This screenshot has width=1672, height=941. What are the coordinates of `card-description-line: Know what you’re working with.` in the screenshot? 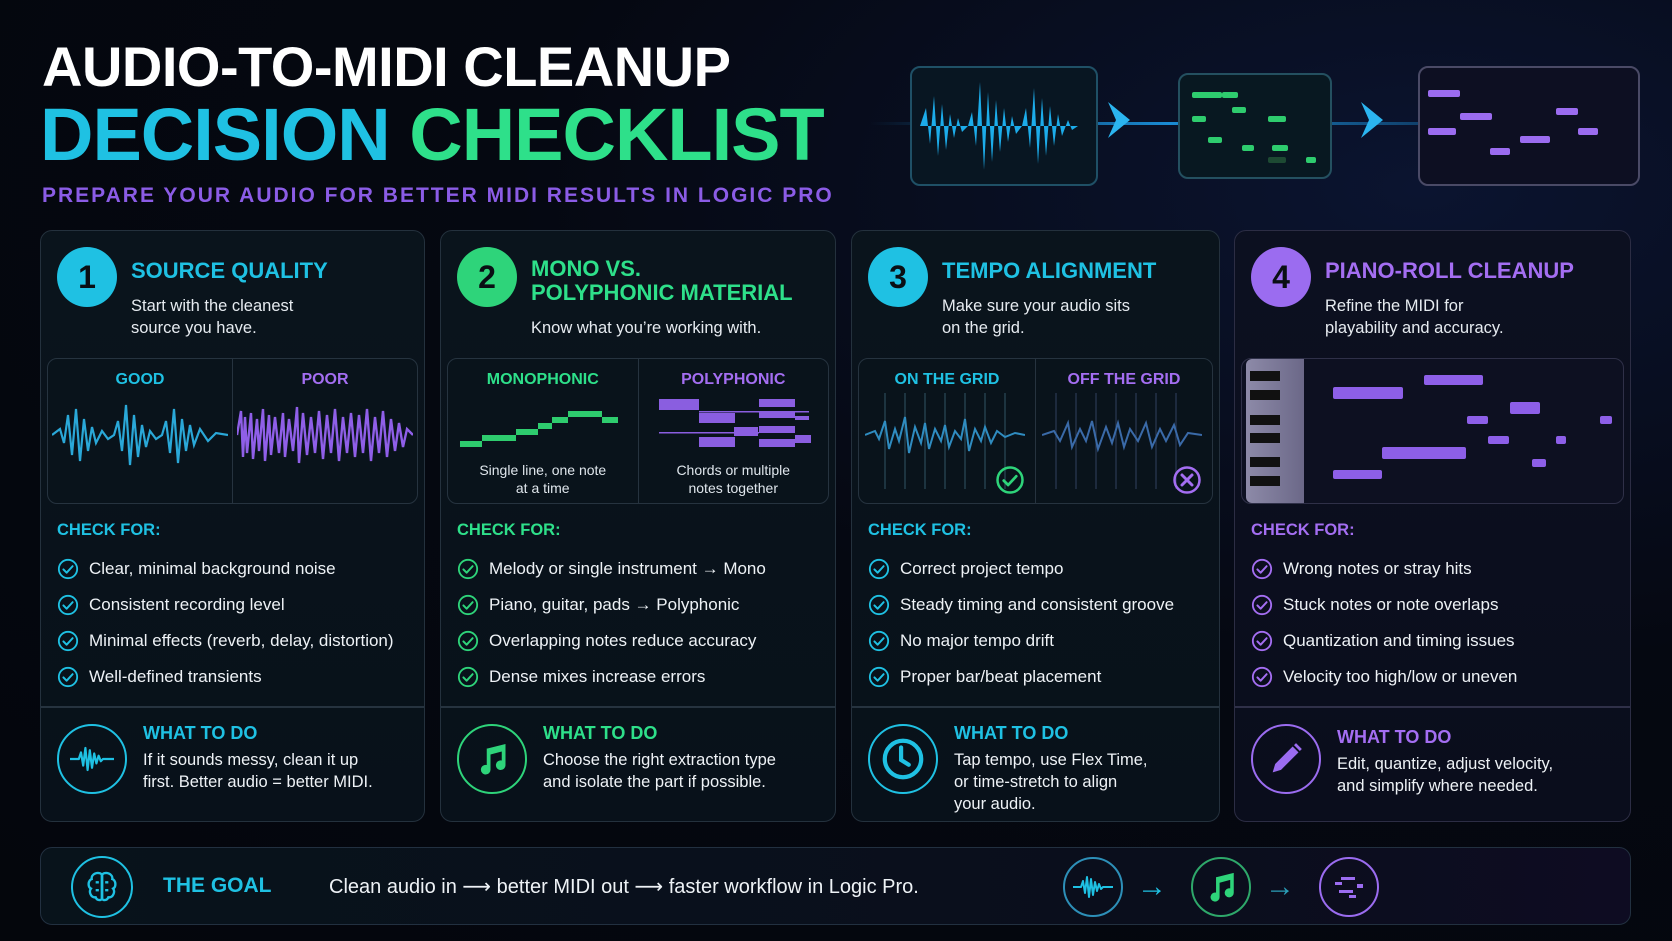 It's located at (646, 328).